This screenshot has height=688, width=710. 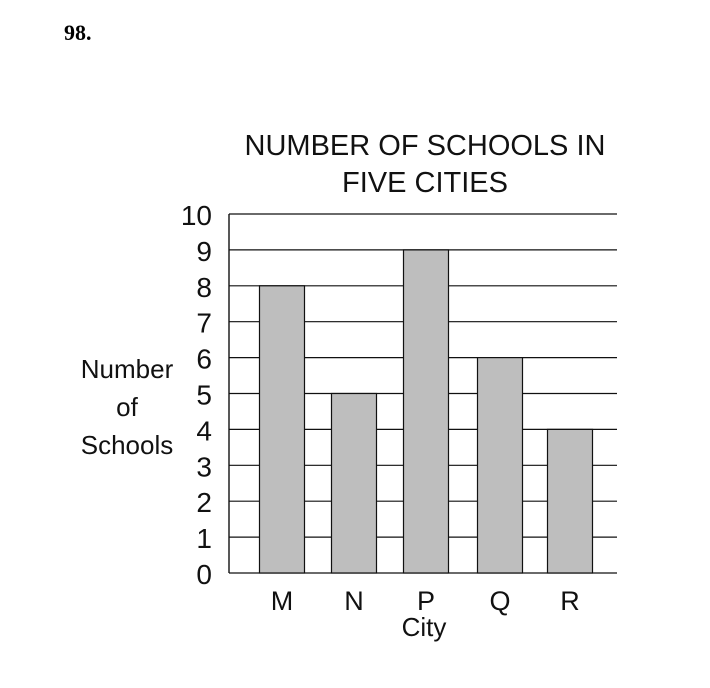 I want to click on x-tick-label: M, so click(x=282, y=601).